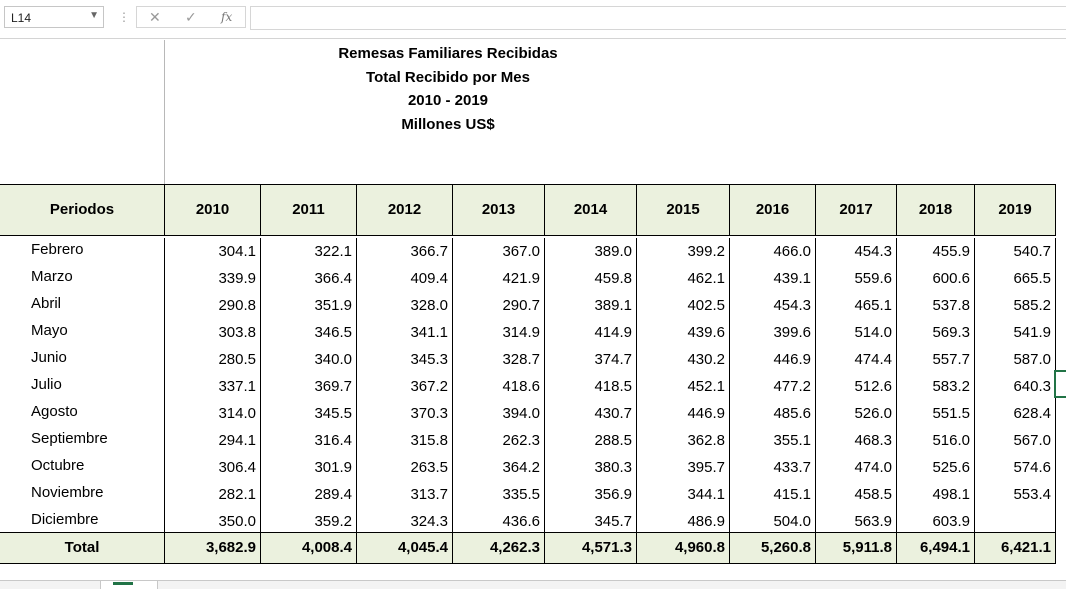  Describe the element at coordinates (499, 359) in the screenshot. I see `value-cell: 328.7` at that location.